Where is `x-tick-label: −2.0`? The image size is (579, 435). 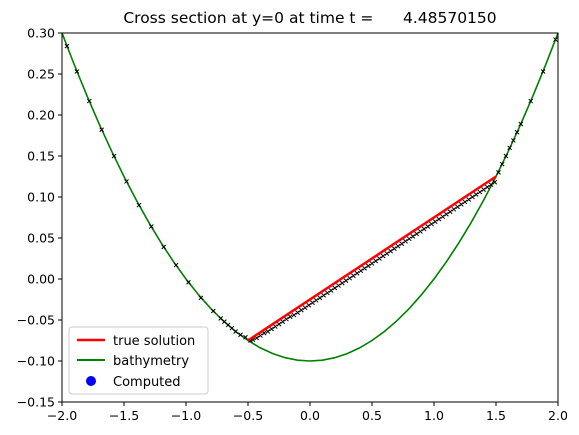 x-tick-label: −2.0 is located at coordinates (62, 415).